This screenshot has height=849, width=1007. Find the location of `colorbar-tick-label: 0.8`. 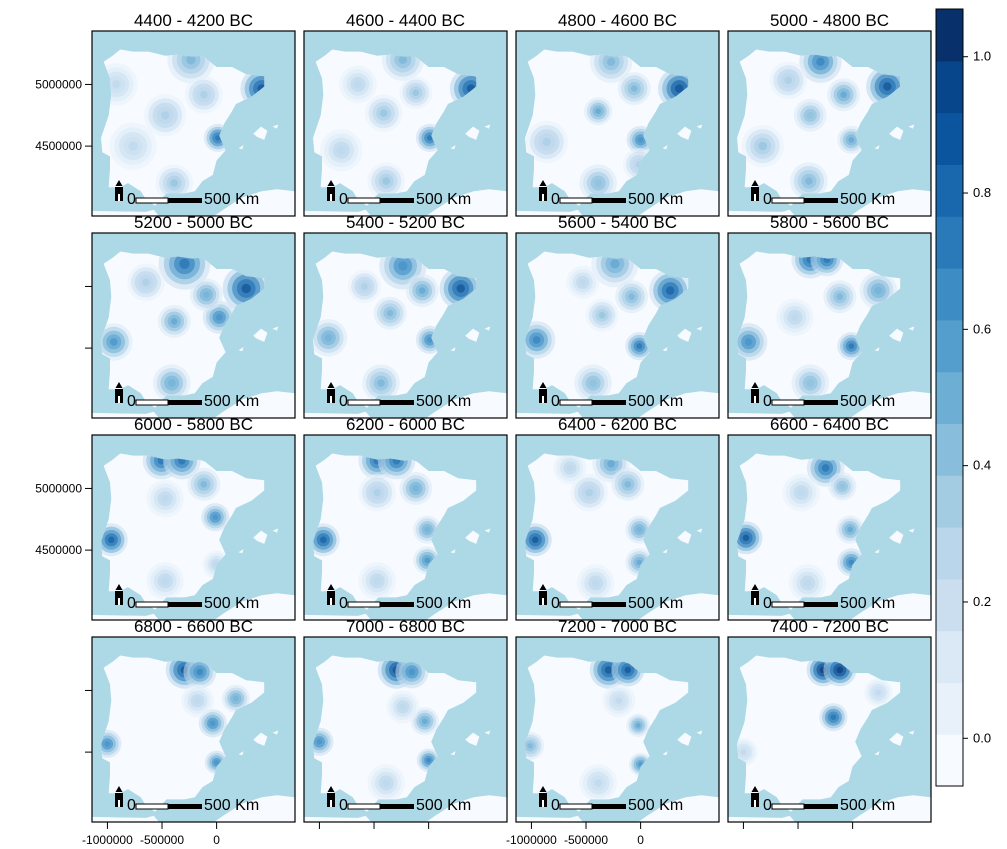

colorbar-tick-label: 0.8 is located at coordinates (982, 192).